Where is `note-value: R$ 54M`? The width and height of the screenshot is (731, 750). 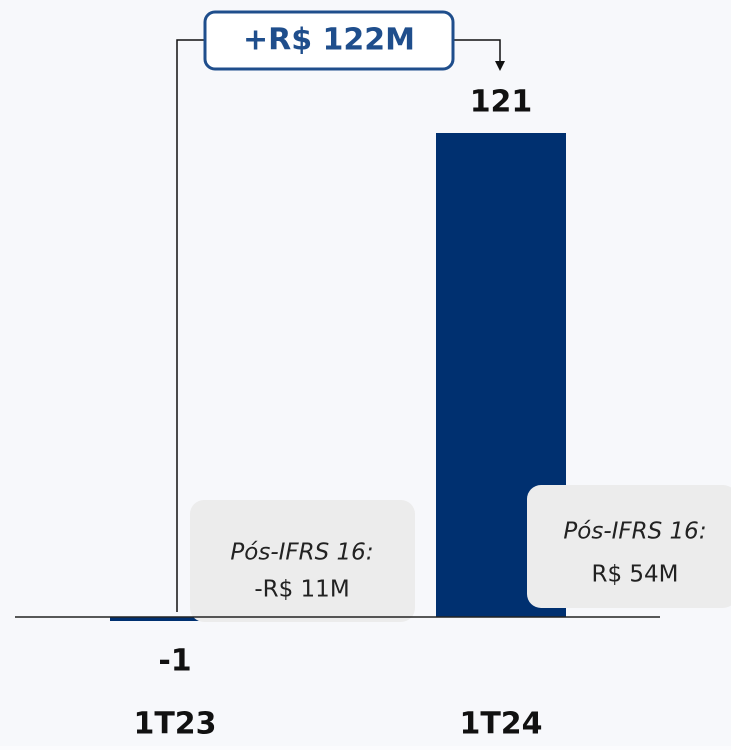
note-value: R$ 54M is located at coordinates (634, 575).